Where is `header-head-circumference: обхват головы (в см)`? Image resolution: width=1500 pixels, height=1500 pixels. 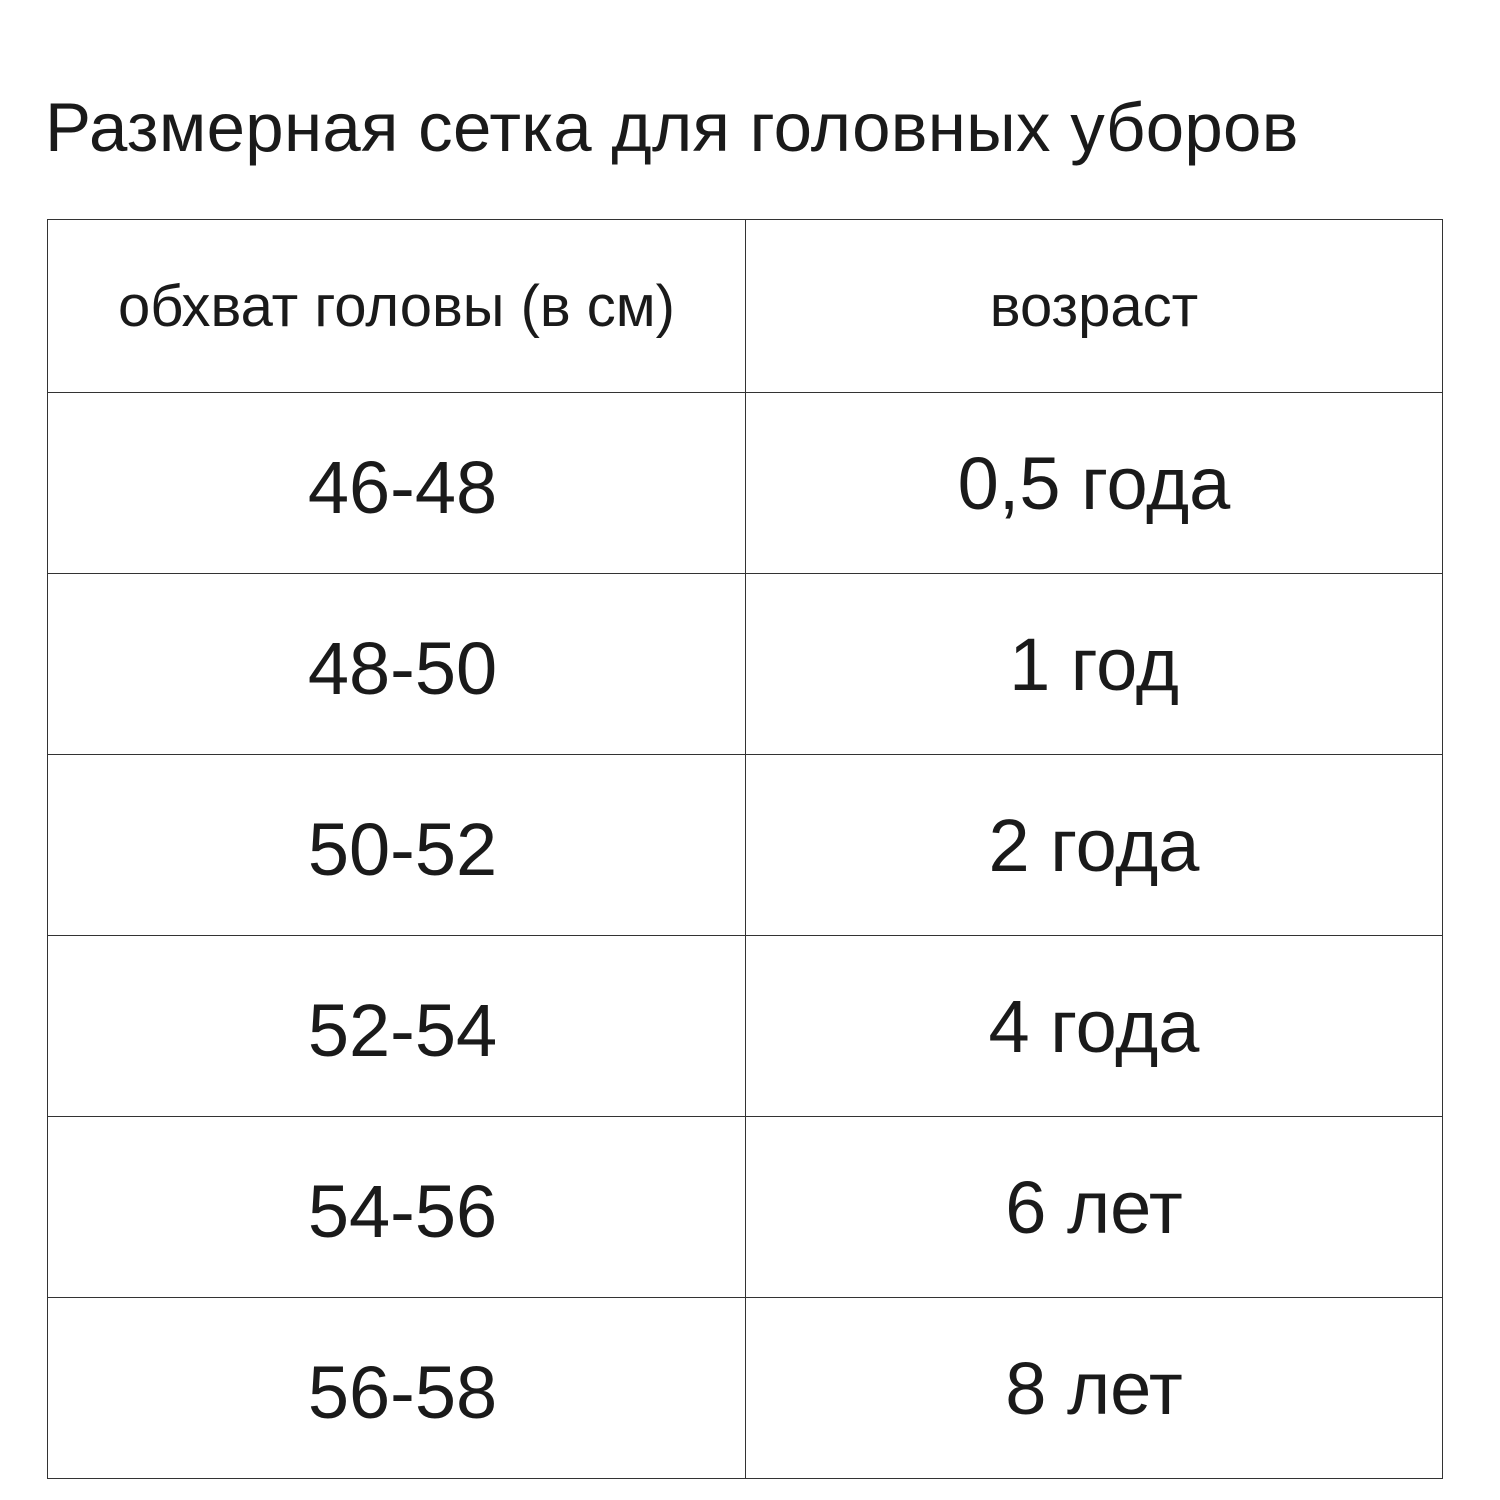
header-head-circumference: обхват головы (в см) is located at coordinates (396, 306).